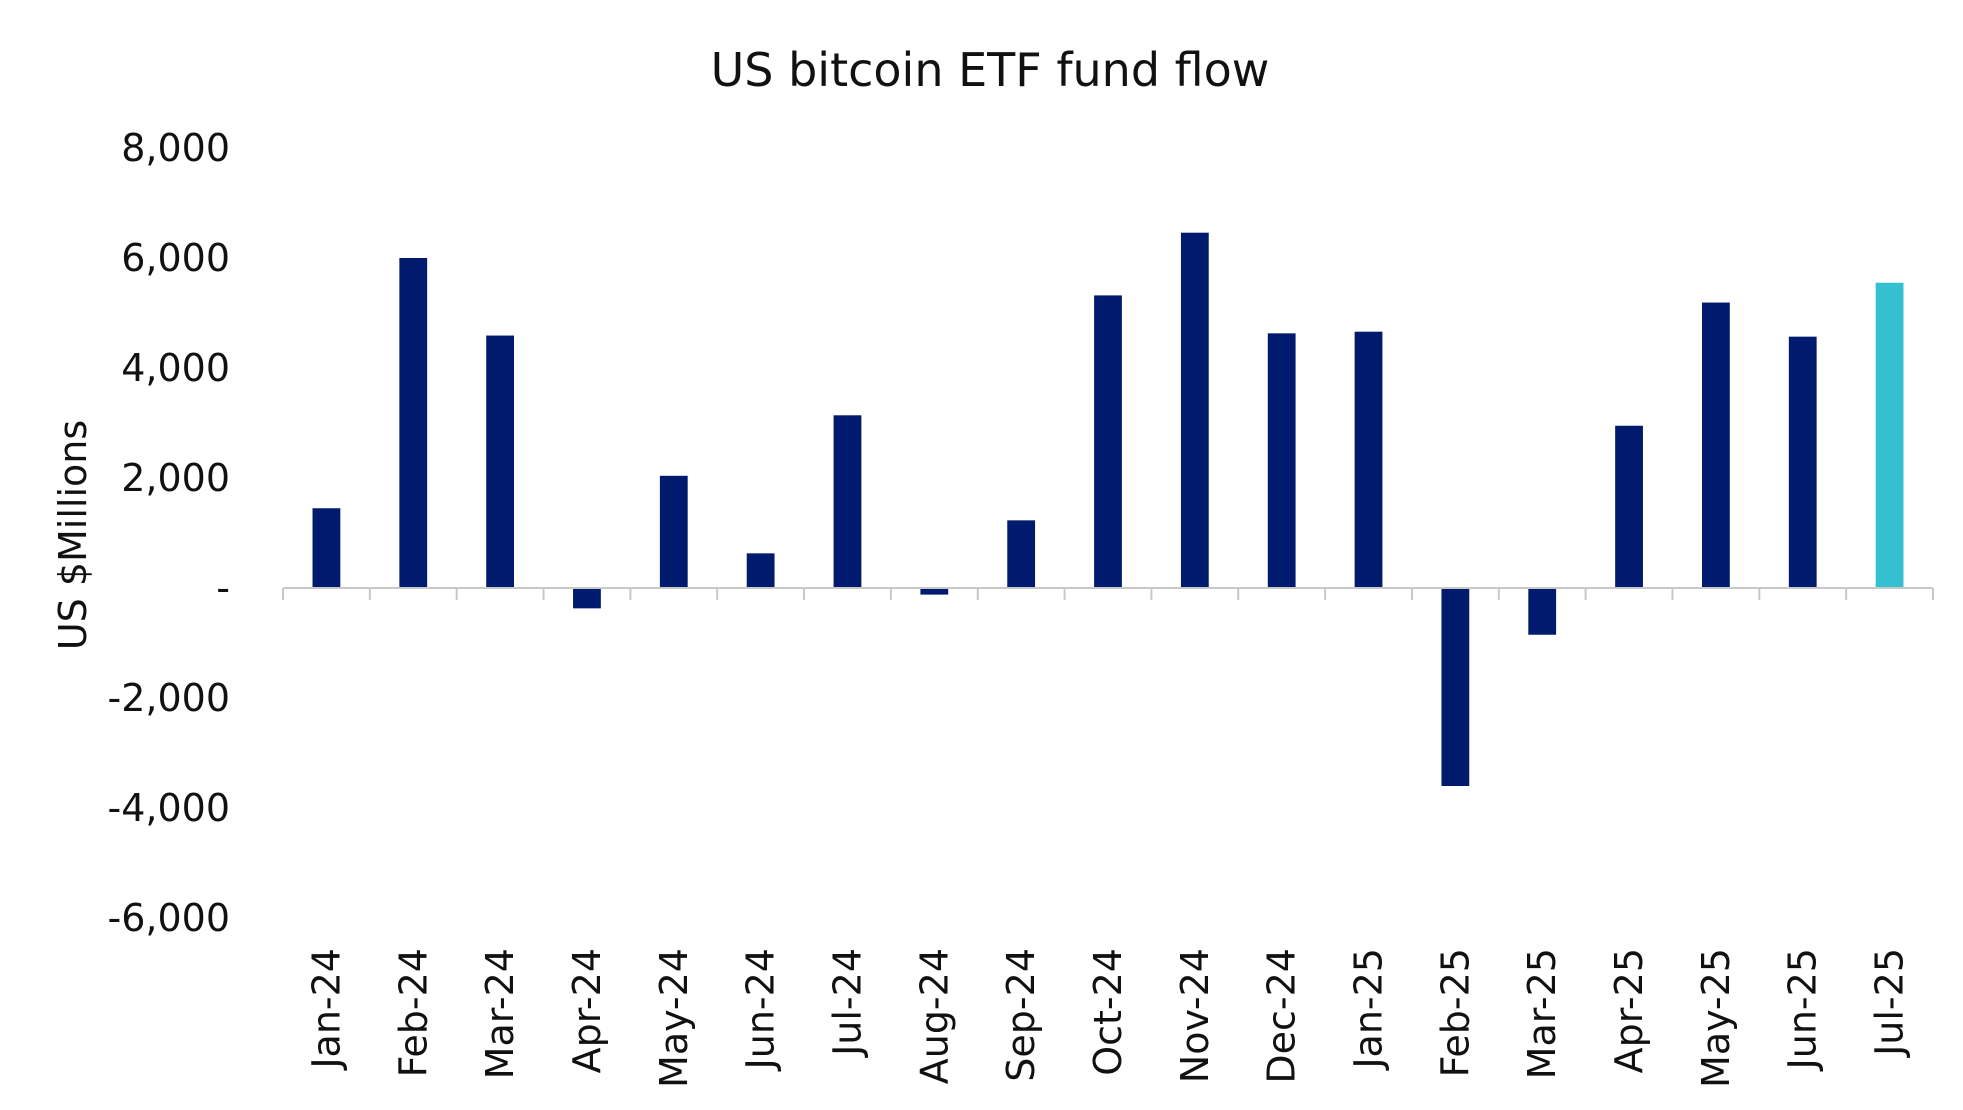  What do you see at coordinates (1369, 1009) in the screenshot?
I see `x-tick-label: Jan-25` at bounding box center [1369, 1009].